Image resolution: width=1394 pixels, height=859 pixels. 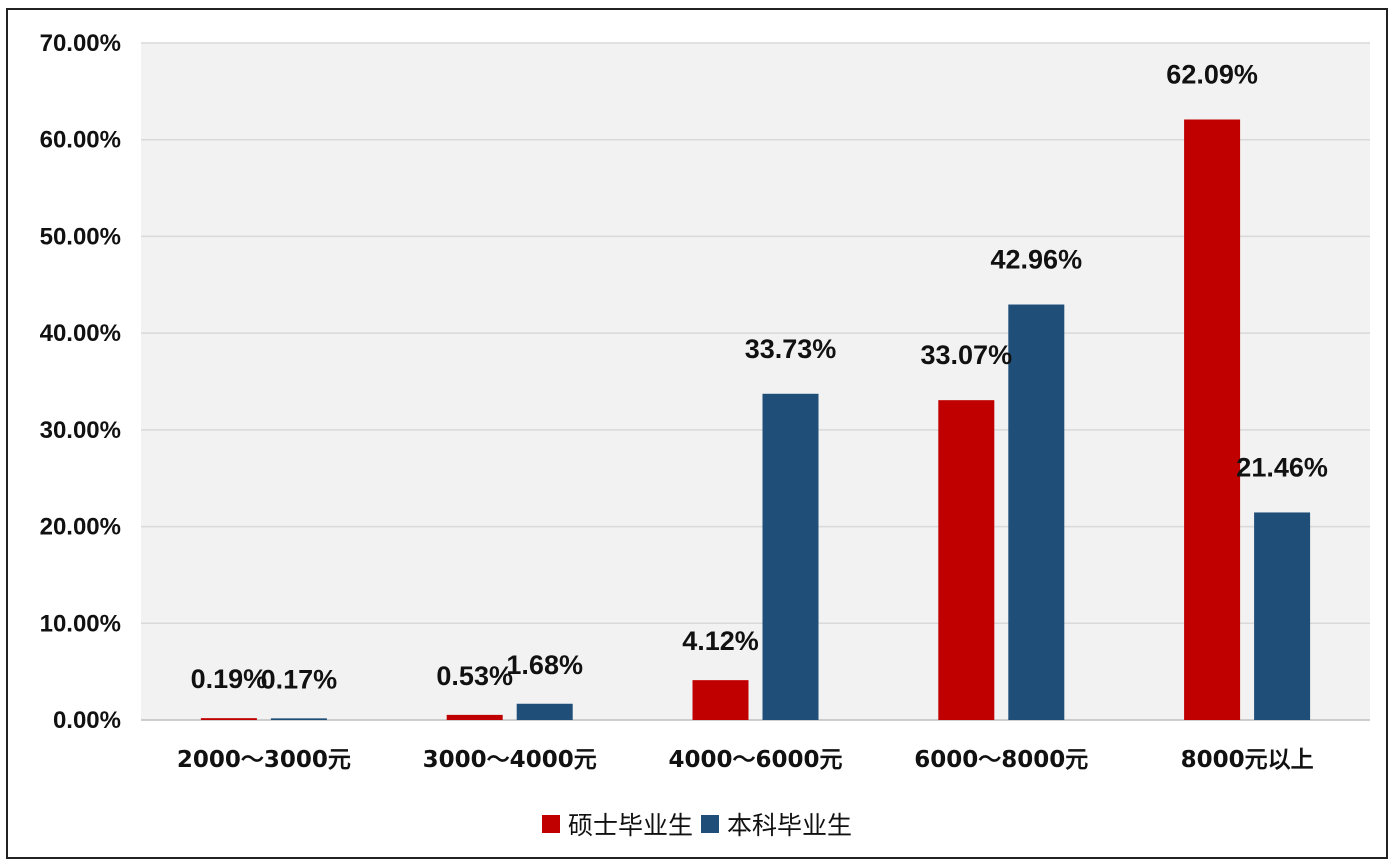 I want to click on data-label: 33.07%, so click(x=967, y=355).